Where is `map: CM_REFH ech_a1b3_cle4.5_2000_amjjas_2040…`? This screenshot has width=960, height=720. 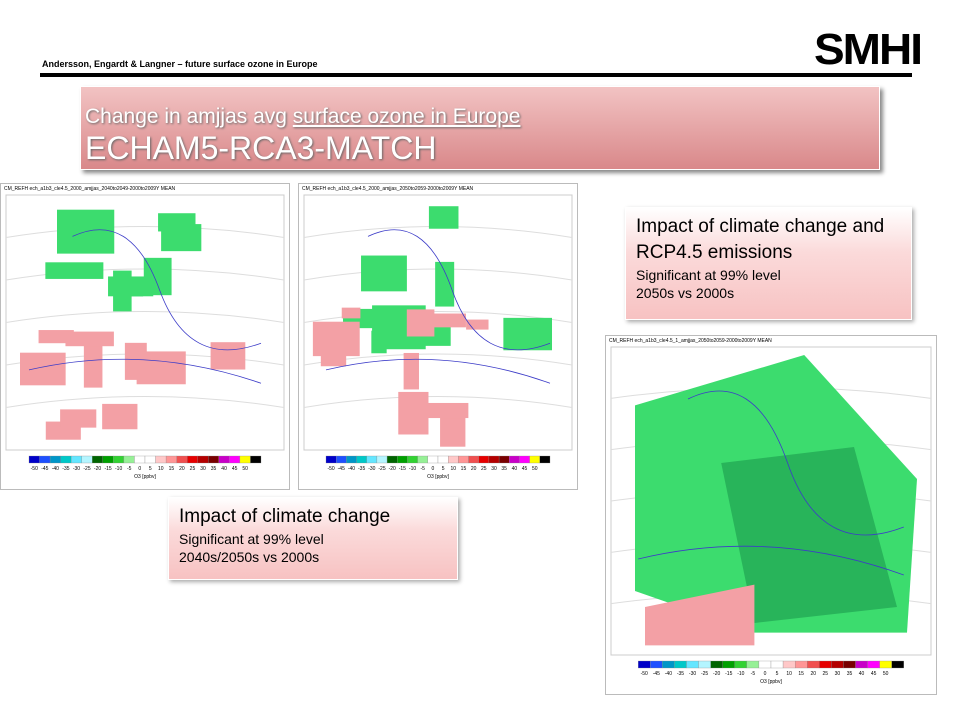
map: CM_REFH ech_a1b3_cle4.5_2000_amjjas_2040… is located at coordinates (145, 336).